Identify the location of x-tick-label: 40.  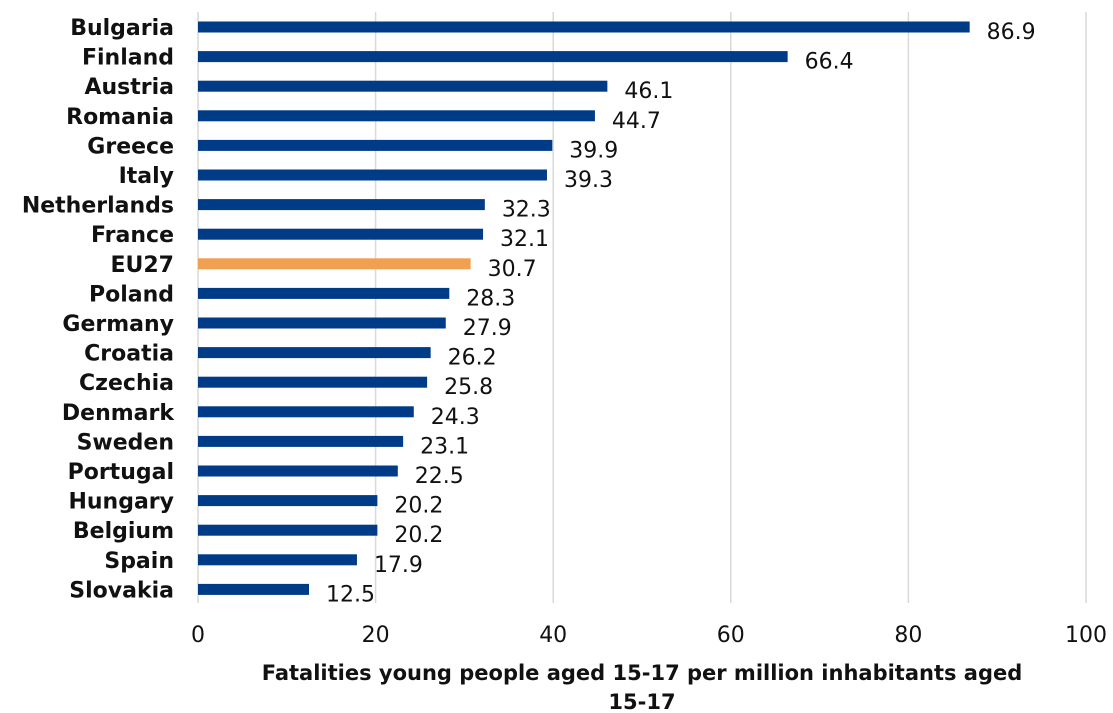
(553, 635).